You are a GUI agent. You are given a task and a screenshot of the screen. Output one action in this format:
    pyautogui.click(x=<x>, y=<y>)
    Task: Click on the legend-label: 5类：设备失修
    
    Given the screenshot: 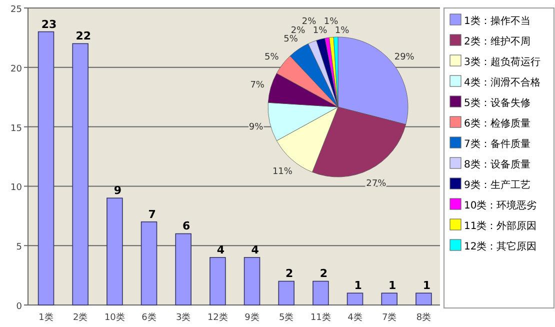 What is the action you would take?
    pyautogui.click(x=497, y=103)
    